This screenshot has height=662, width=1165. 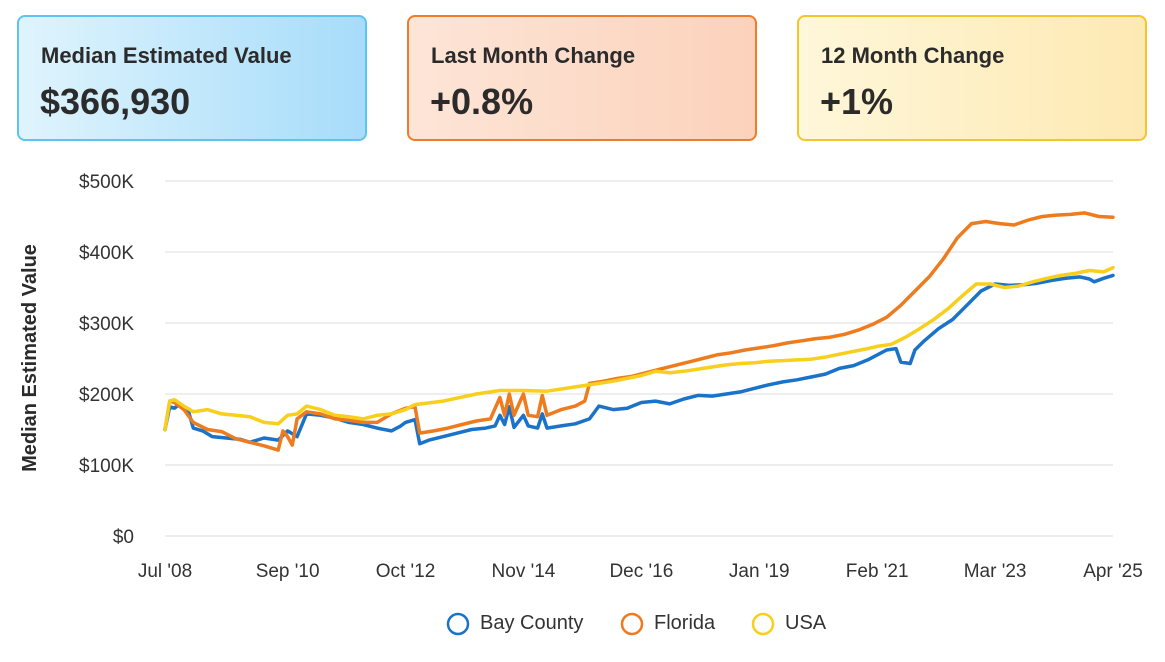 I want to click on stat-card-last-month-change: Last Month Change +0.8%, so click(x=582, y=78).